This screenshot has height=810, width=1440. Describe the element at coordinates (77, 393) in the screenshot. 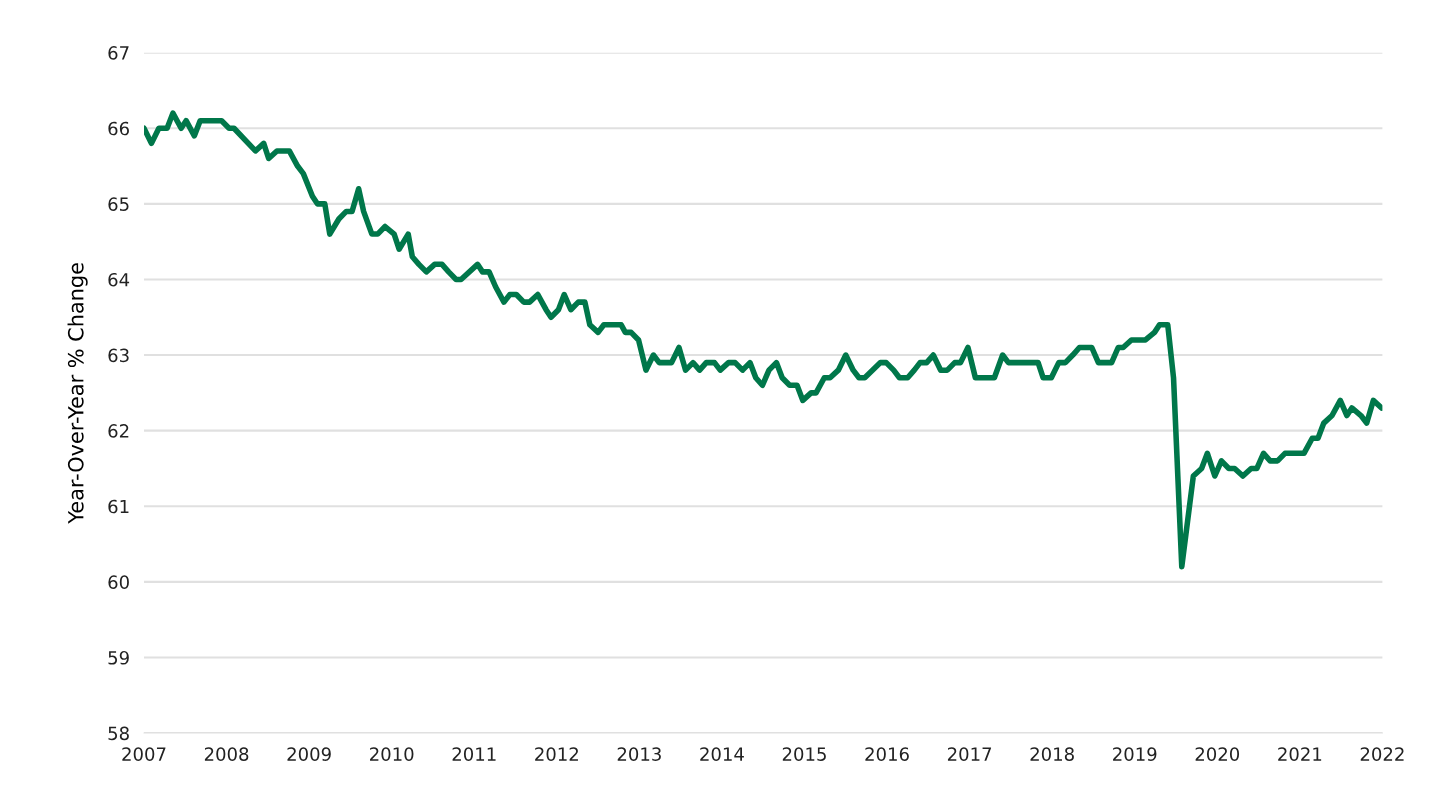

I see `y-axis-title: Year-Over-Year % Change` at that location.